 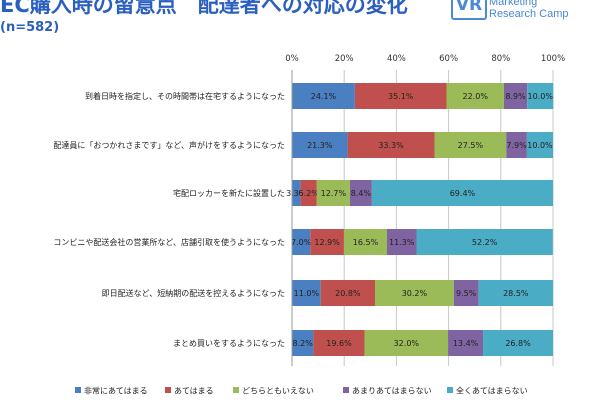 I want to click on data-label: 33.3%, so click(x=391, y=145).